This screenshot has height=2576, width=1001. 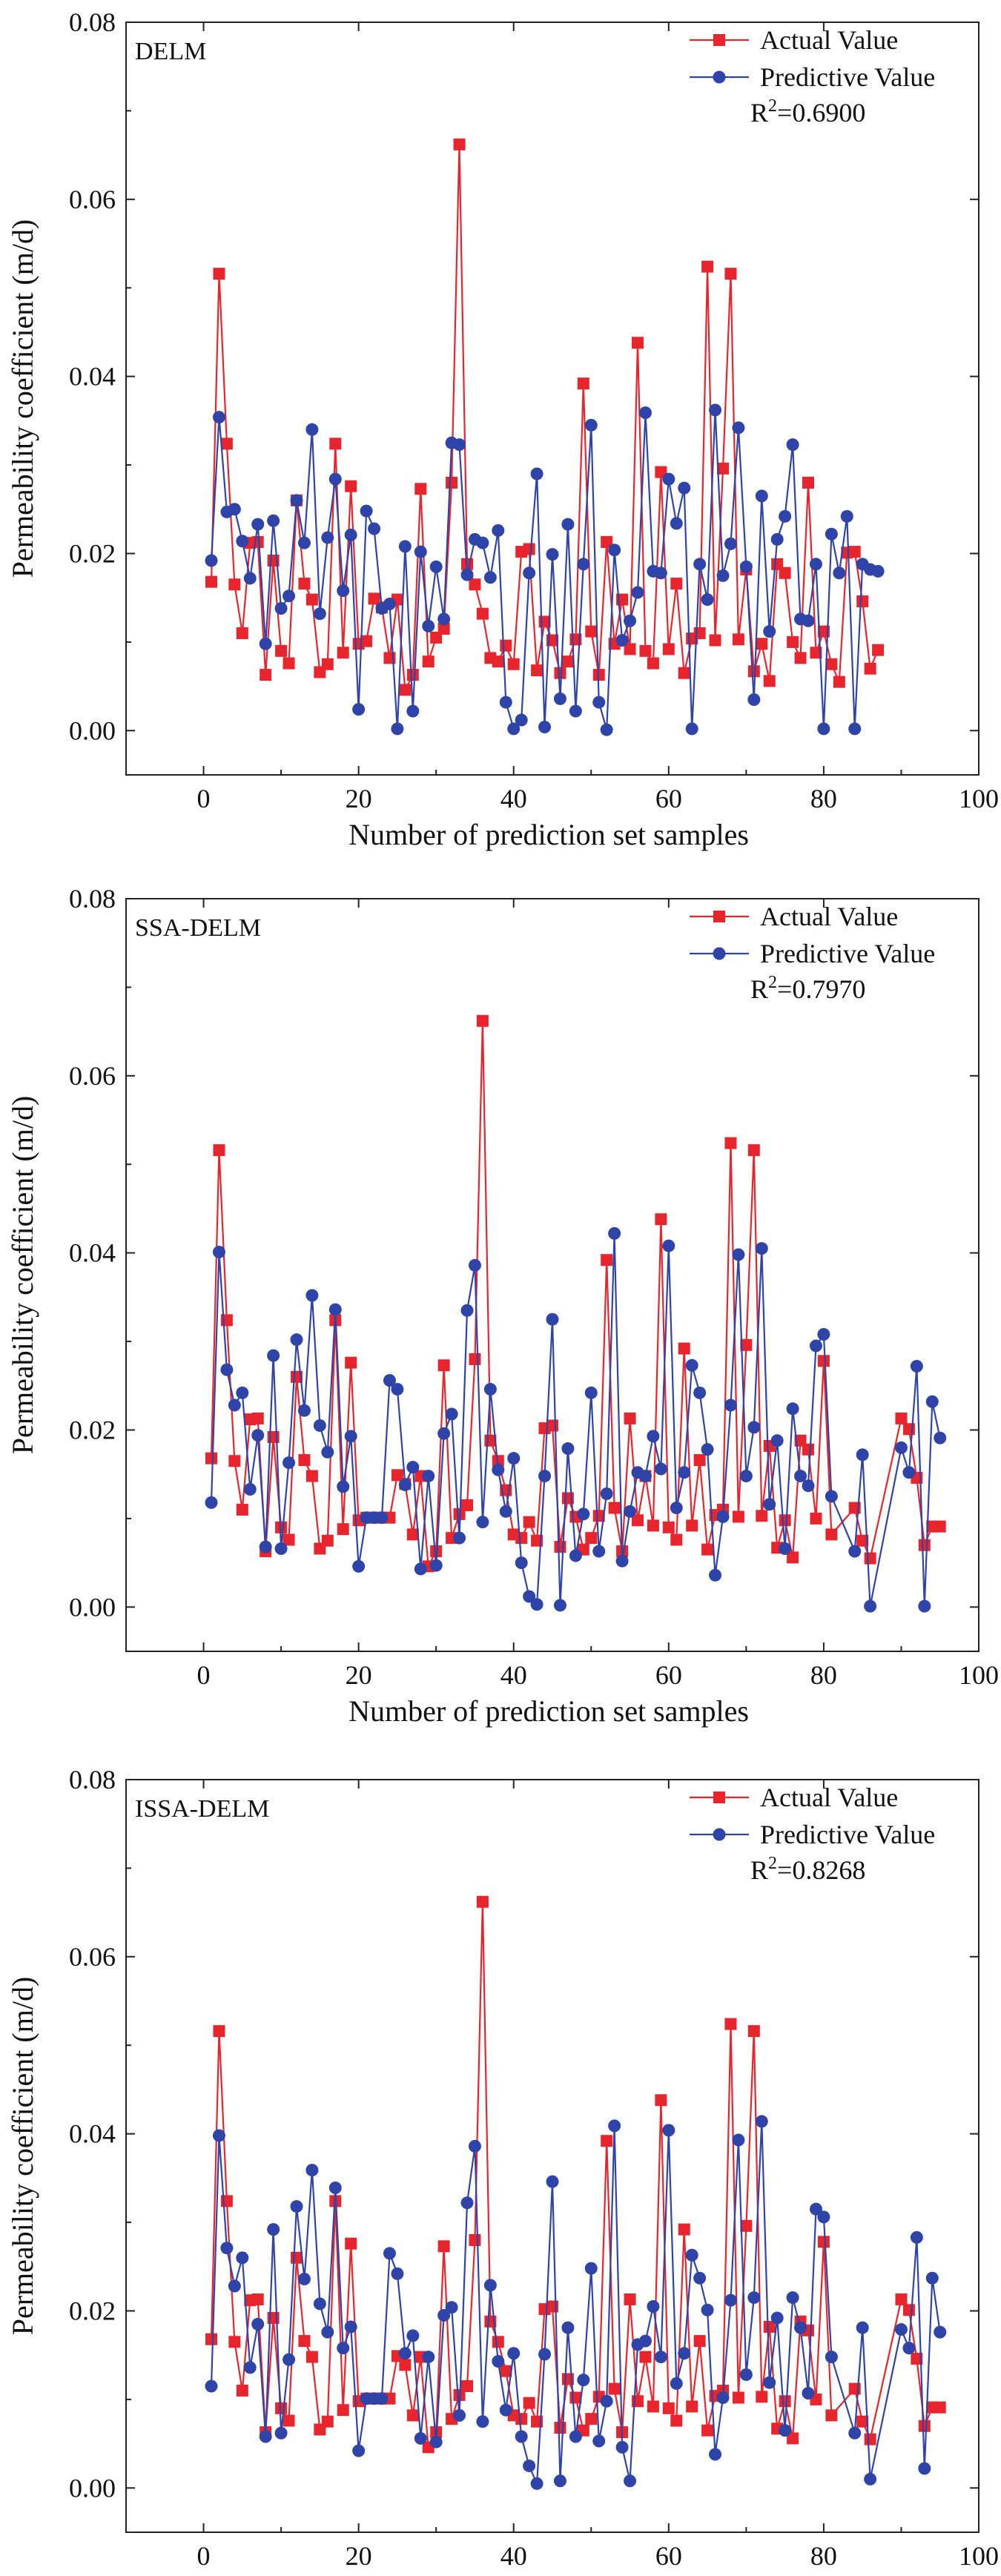 What do you see at coordinates (513, 798) in the screenshot?
I see `x-tick-label: 40` at bounding box center [513, 798].